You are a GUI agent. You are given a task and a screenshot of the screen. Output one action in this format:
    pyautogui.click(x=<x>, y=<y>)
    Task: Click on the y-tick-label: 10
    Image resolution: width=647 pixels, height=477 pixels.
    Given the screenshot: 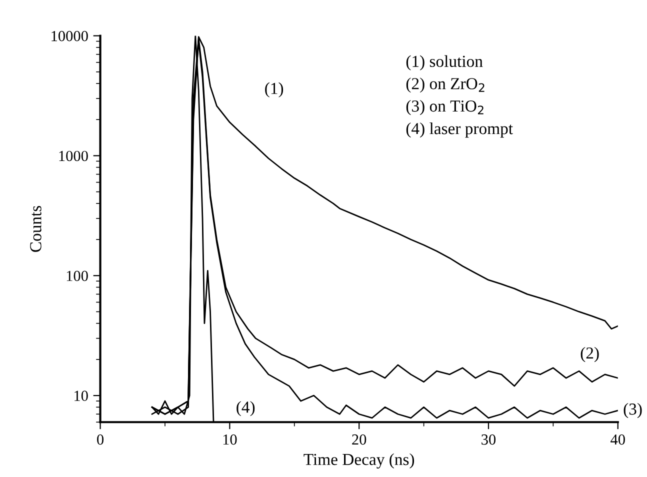 What is the action you would take?
    pyautogui.click(x=81, y=395)
    